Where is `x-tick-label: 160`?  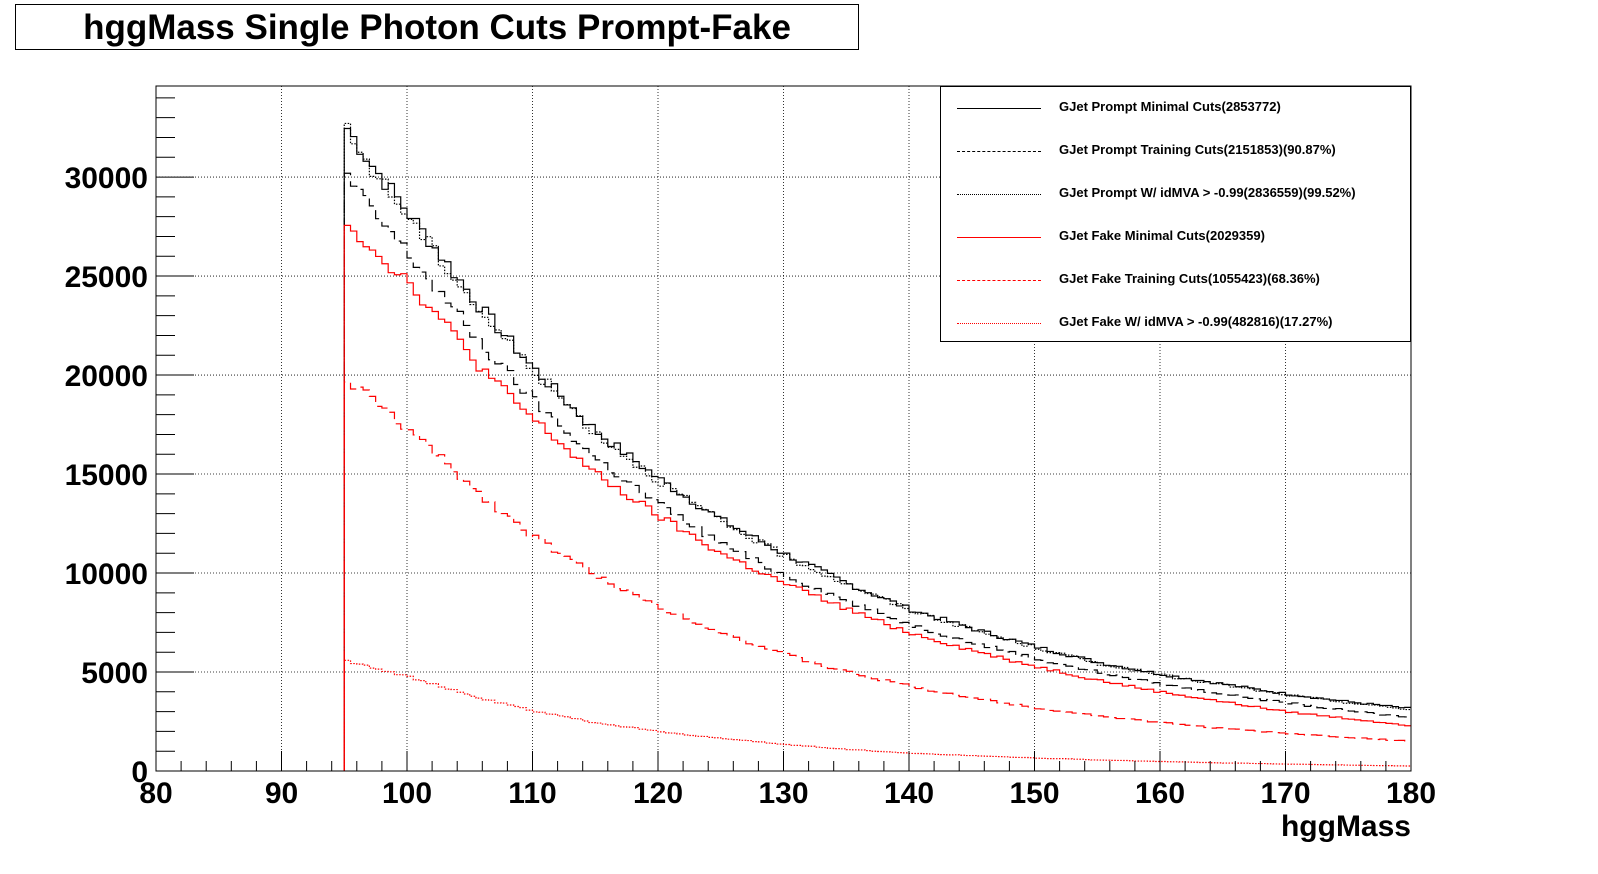 x-tick-label: 160 is located at coordinates (1160, 793).